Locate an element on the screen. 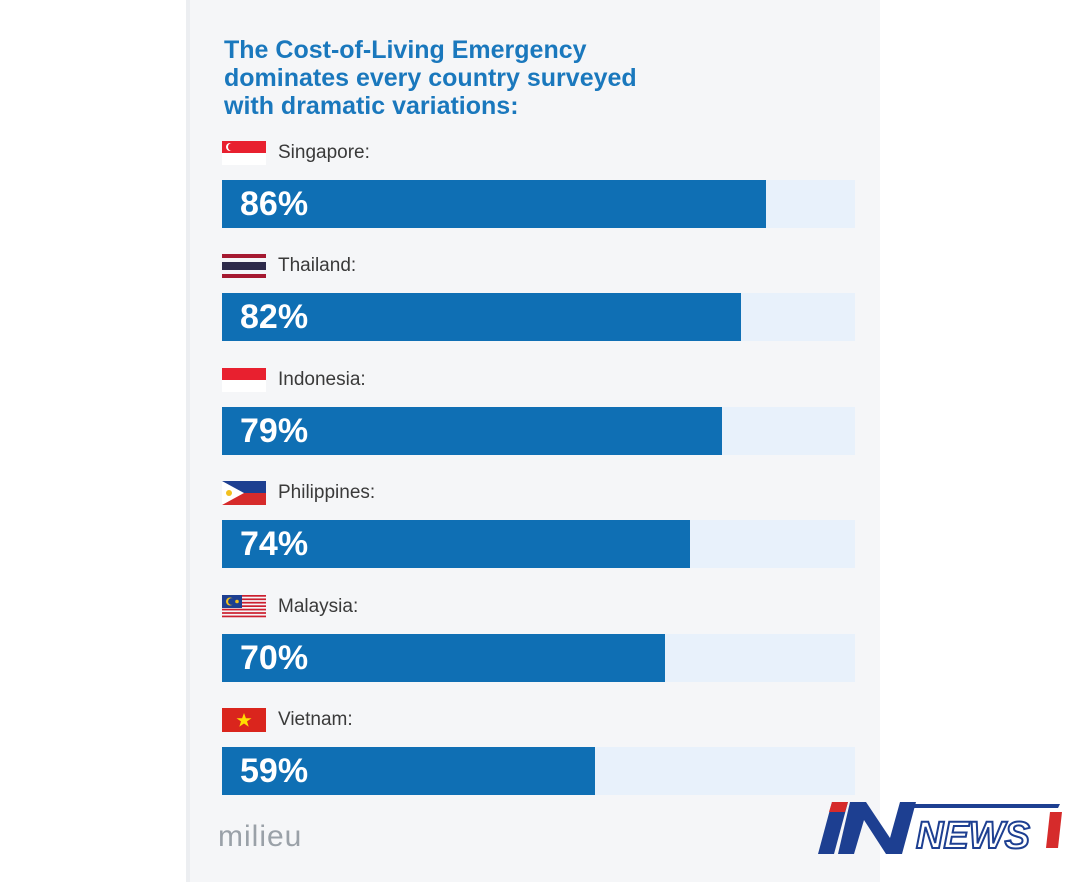 The height and width of the screenshot is (882, 1080). malaysia-flag-icon is located at coordinates (244, 606).